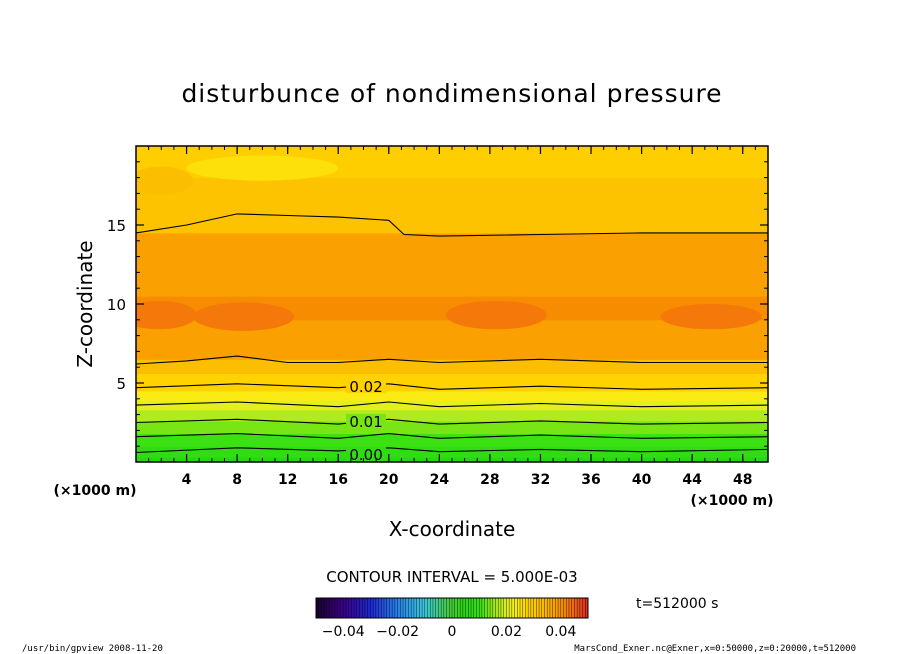  What do you see at coordinates (440, 480) in the screenshot?
I see `x-tick-label-5: 24` at bounding box center [440, 480].